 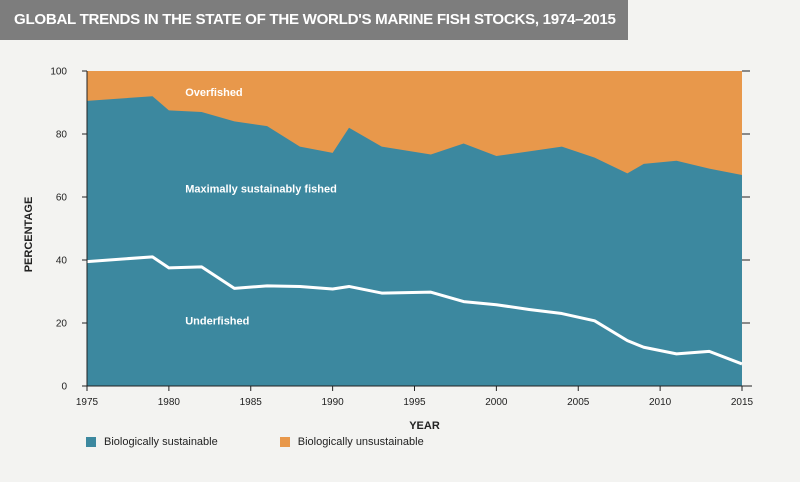 I want to click on legend-swatch-sustainable, so click(x=91, y=442).